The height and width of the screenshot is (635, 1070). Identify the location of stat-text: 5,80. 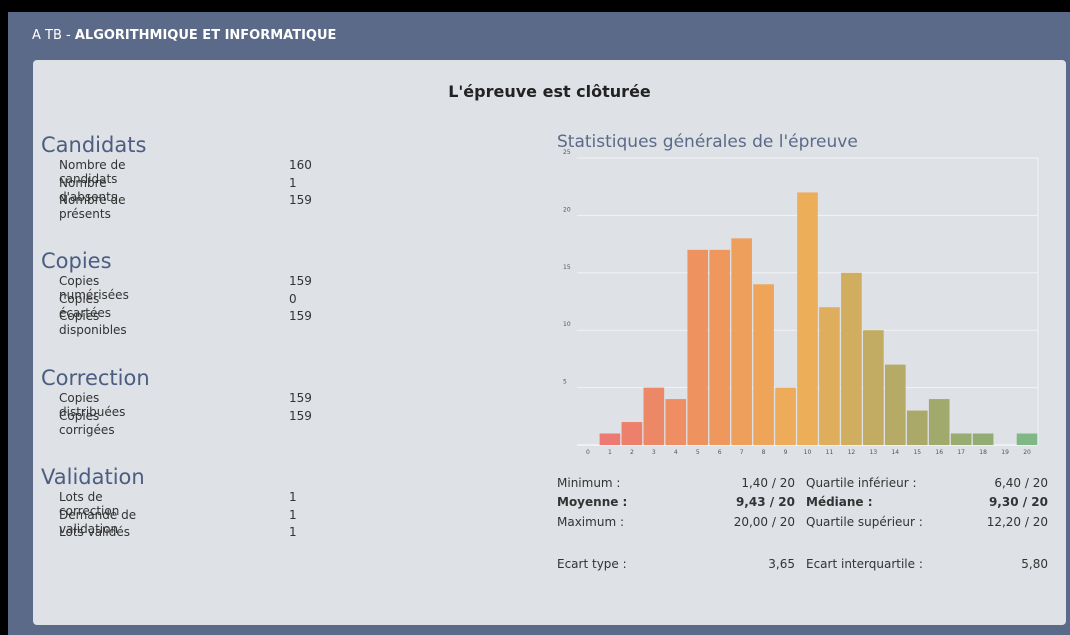
(1034, 564).